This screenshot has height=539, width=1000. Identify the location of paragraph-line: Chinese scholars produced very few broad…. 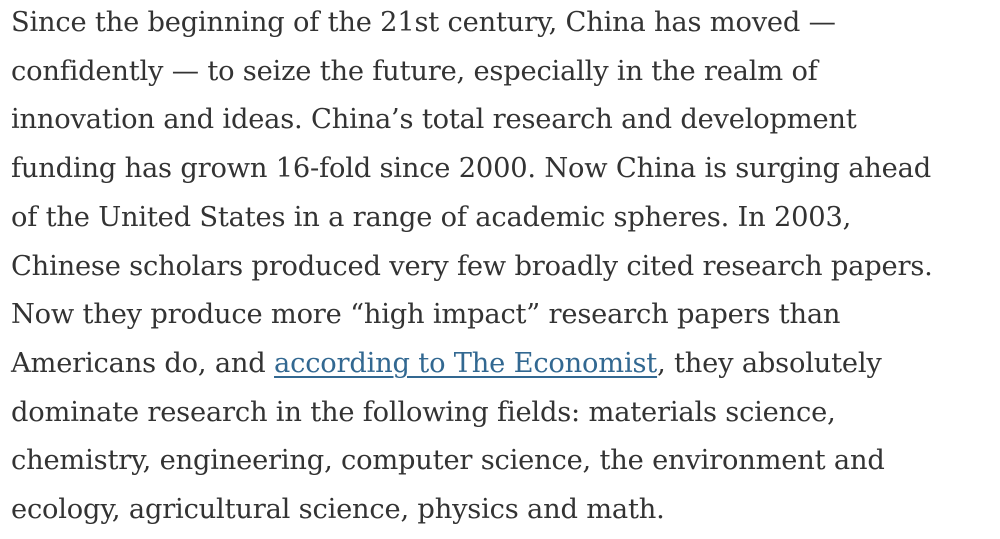
(472, 266).